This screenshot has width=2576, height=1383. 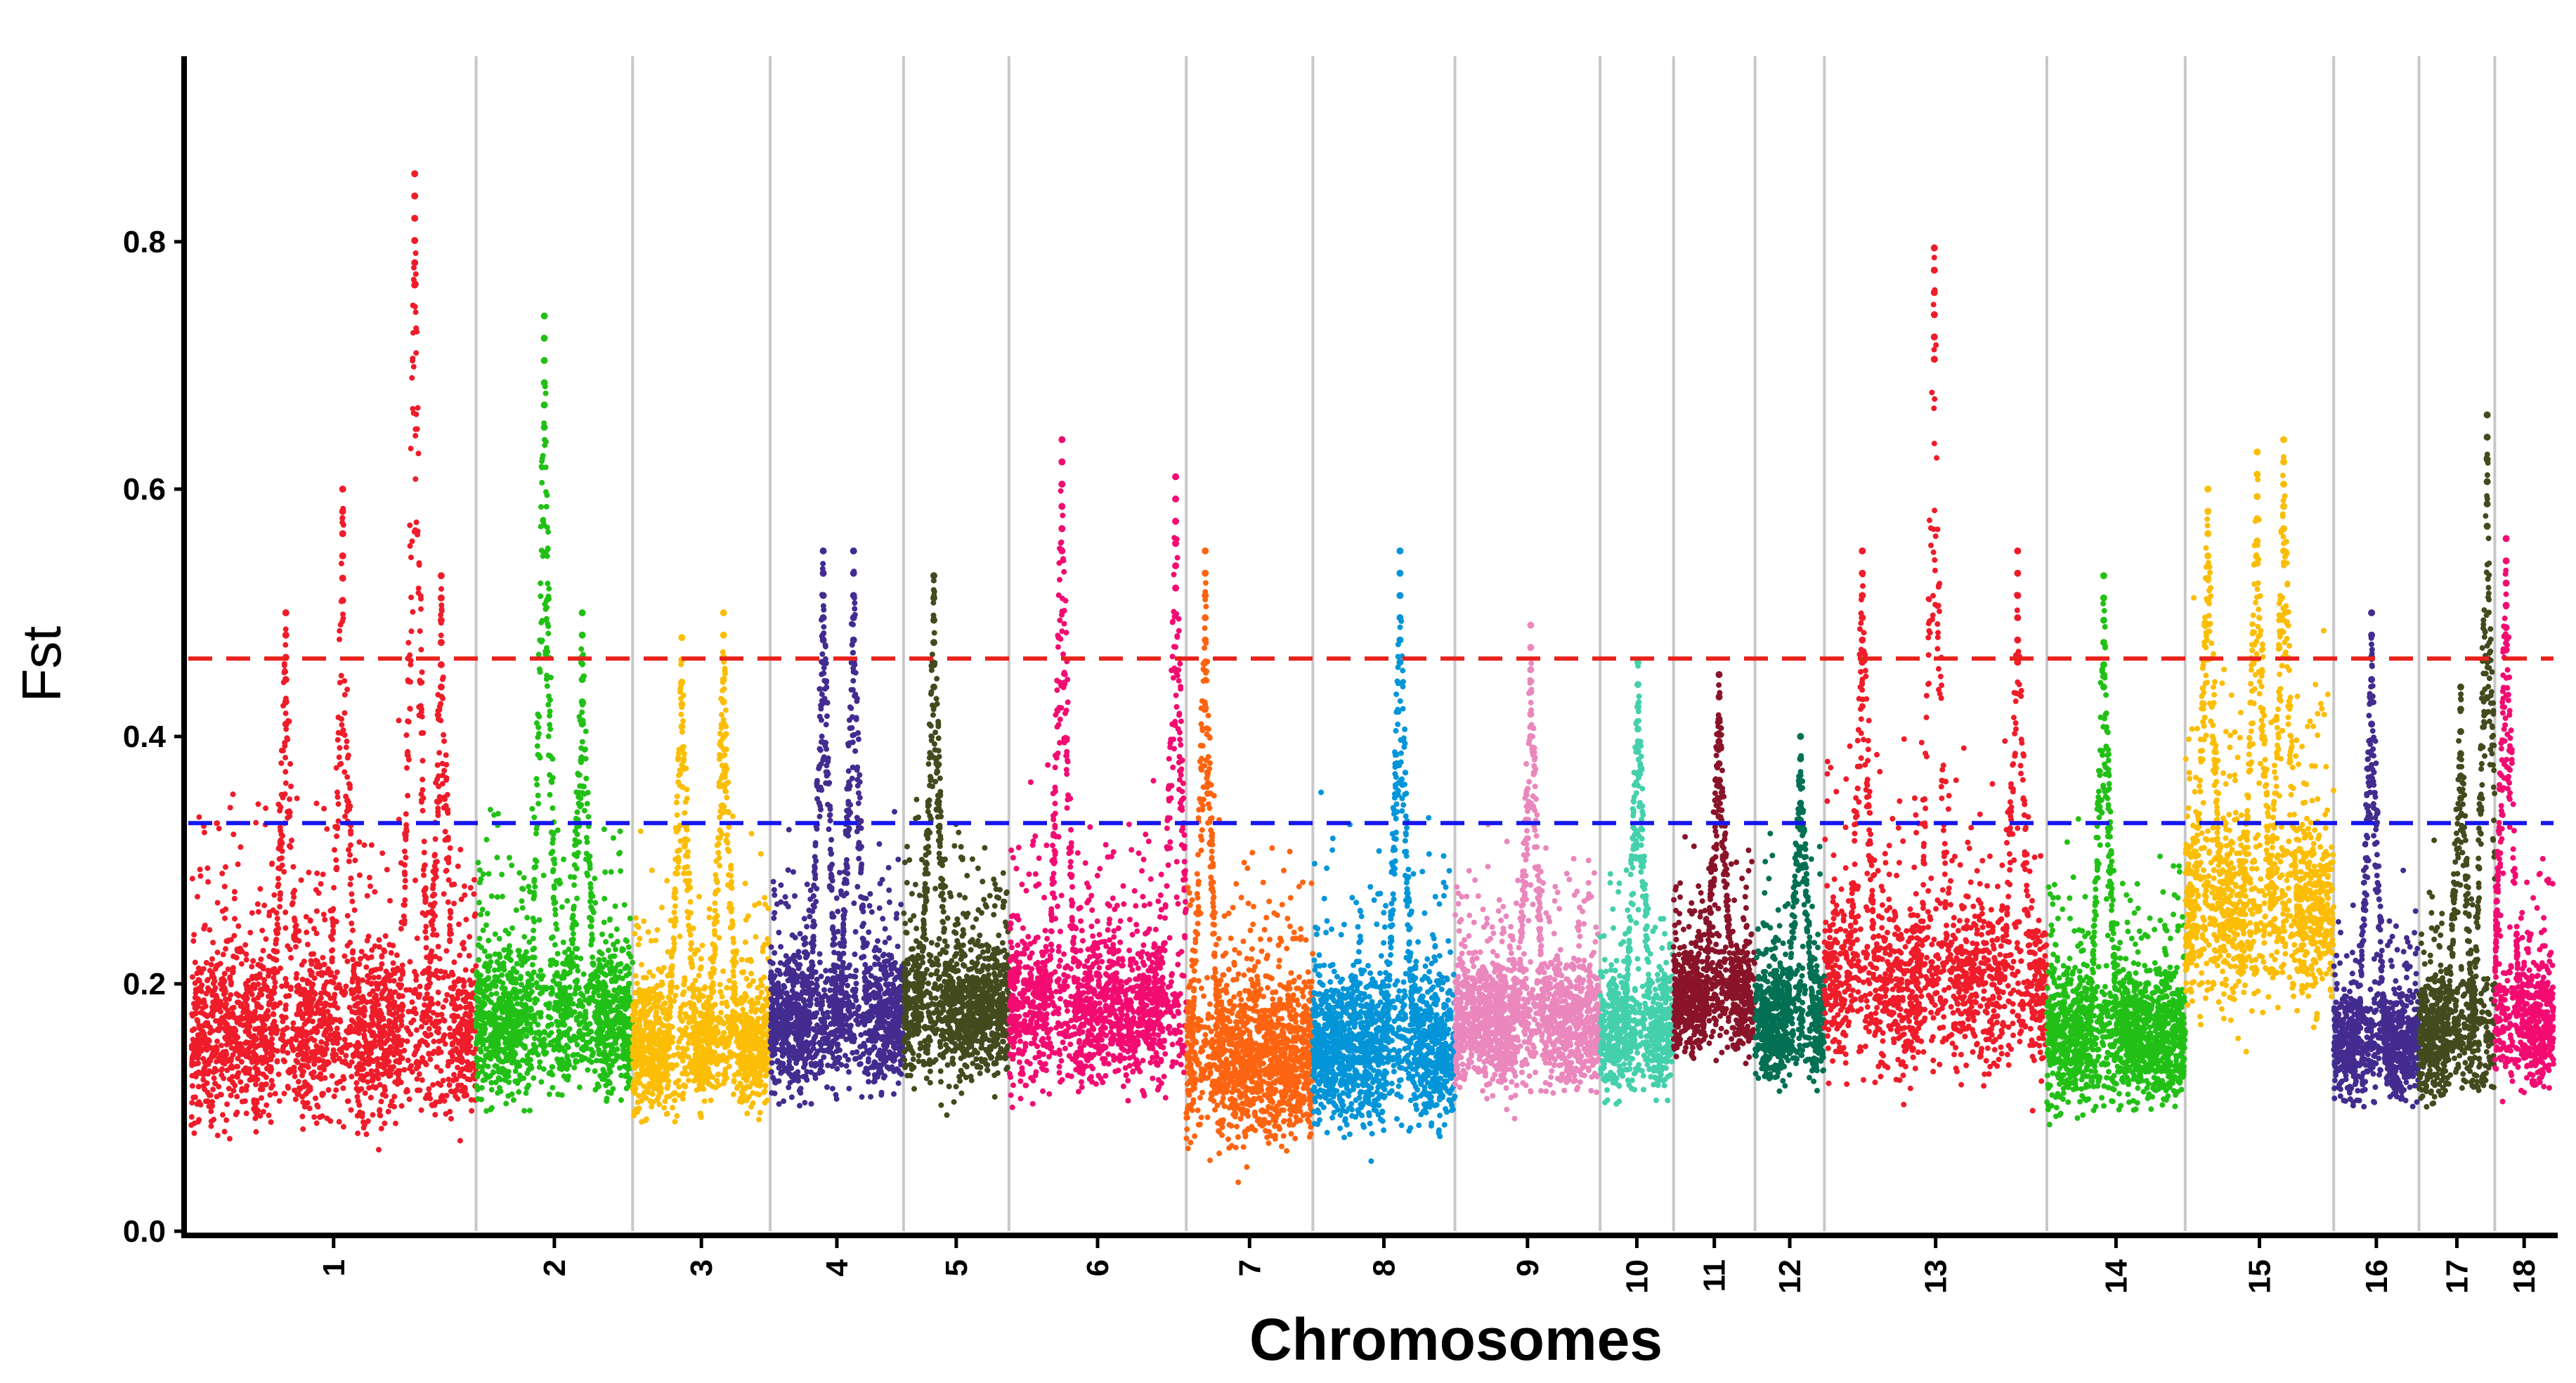 What do you see at coordinates (1249, 867) in the screenshot?
I see `chromosome-7-points` at bounding box center [1249, 867].